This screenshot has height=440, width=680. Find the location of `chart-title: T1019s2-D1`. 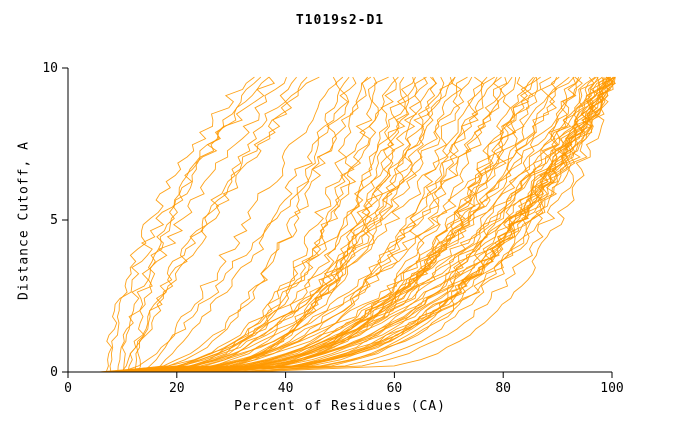

chart-title: T1019s2-D1 is located at coordinates (340, 20).